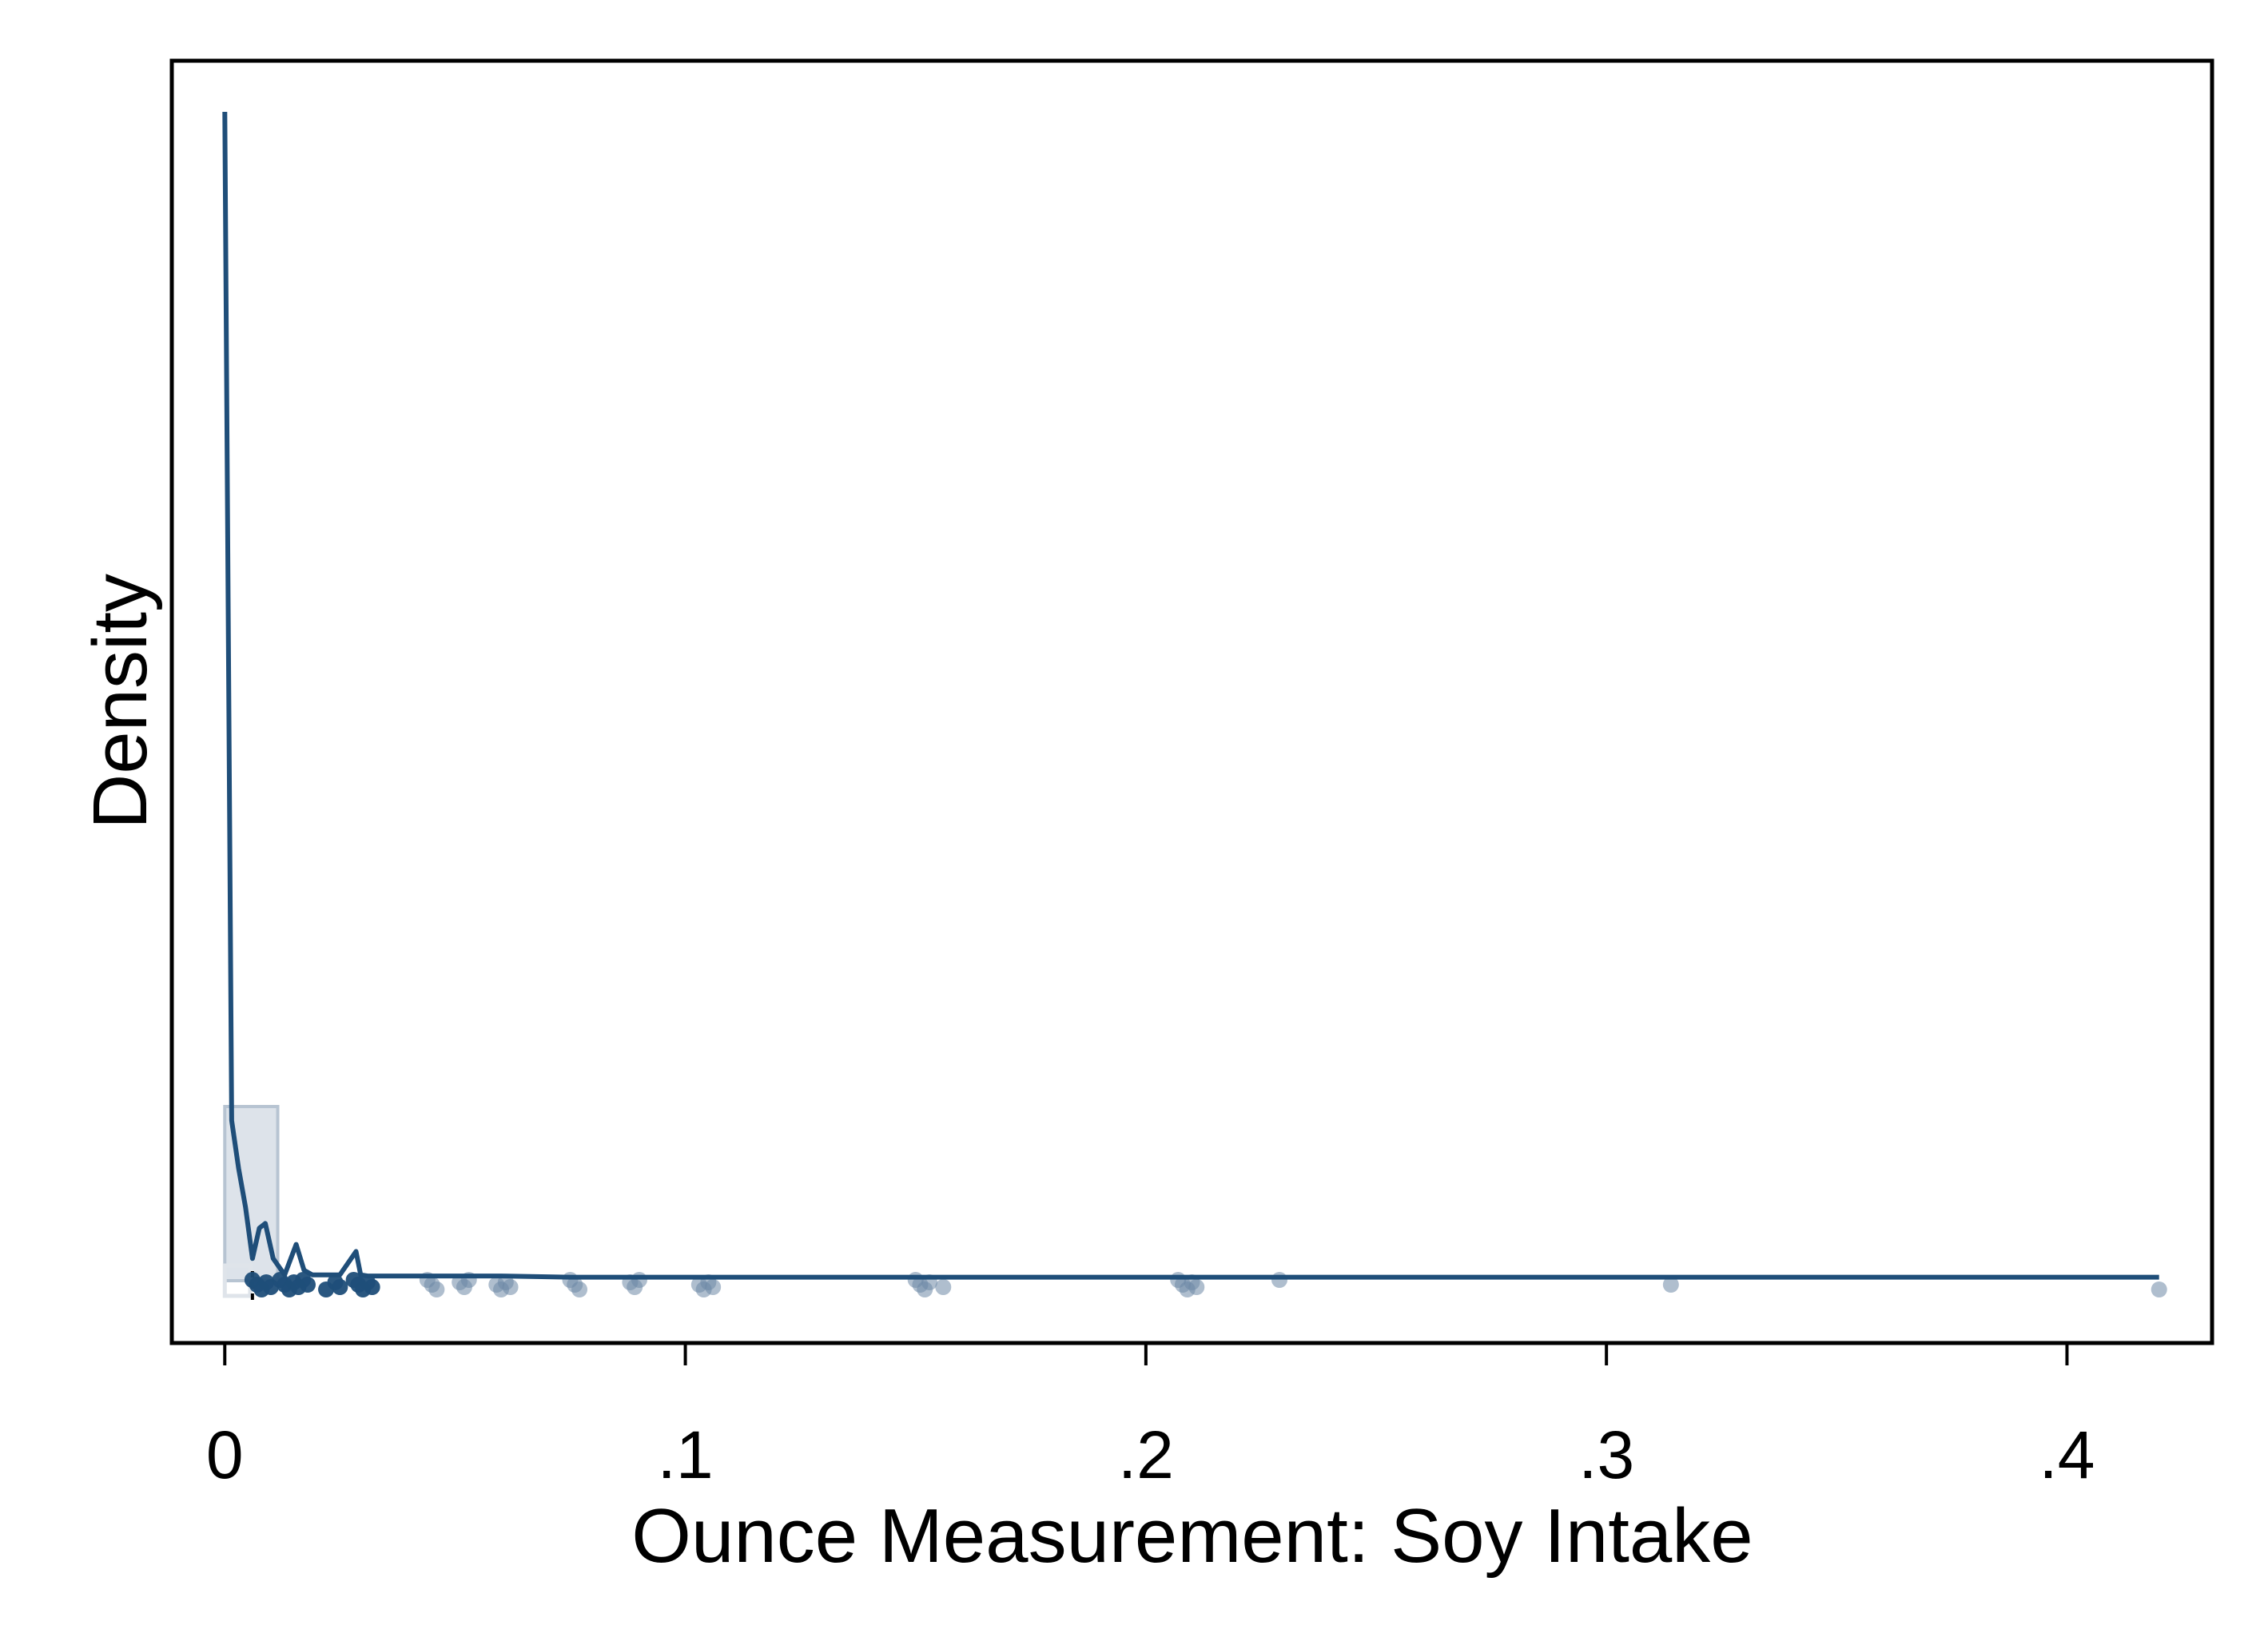 The width and height of the screenshot is (2268, 1649). I want to click on y-axis-title: Density, so click(120, 701).